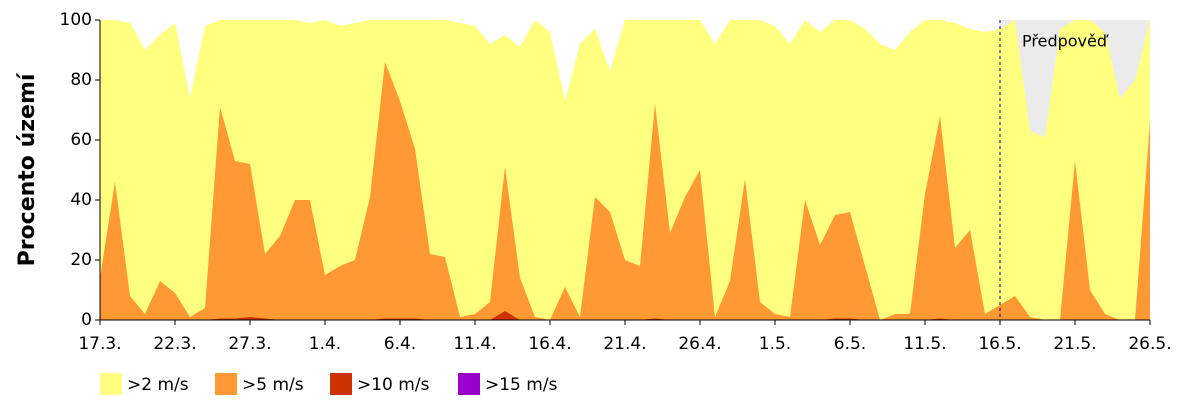  I want to click on x-tick-label: 22.3., so click(174, 344).